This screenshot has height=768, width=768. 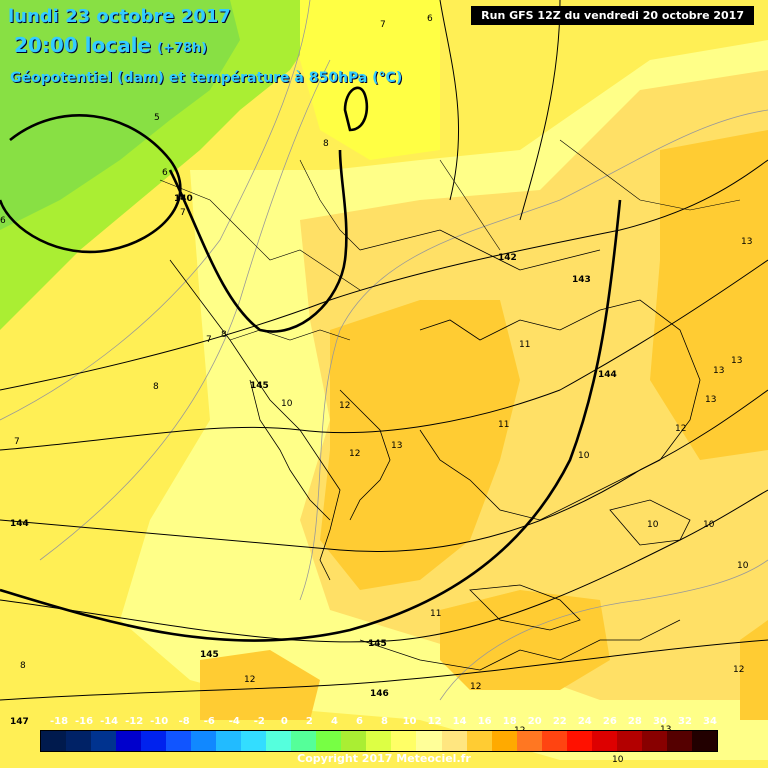 I want to click on legend-tick-label: 26, so click(x=610, y=721).